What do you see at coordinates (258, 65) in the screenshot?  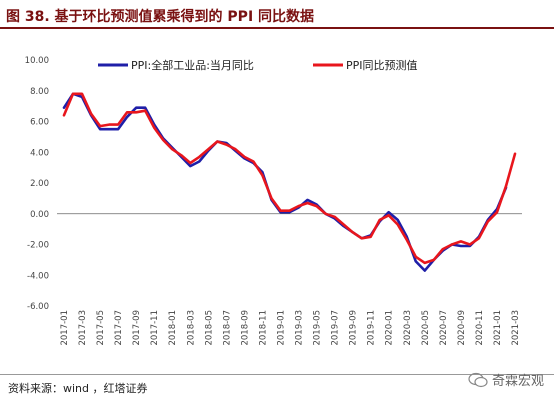 I see `chart-legend: PPI:全部工业品:当月同比 PPI同比预测值` at bounding box center [258, 65].